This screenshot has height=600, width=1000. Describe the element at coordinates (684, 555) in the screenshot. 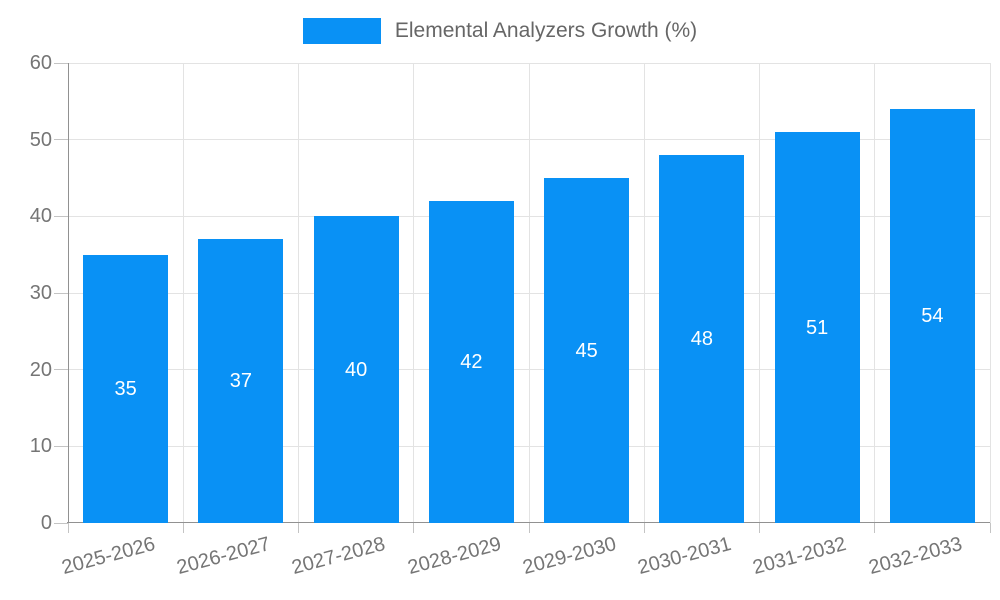

I see `x-tick-label: 2030-2031` at that location.